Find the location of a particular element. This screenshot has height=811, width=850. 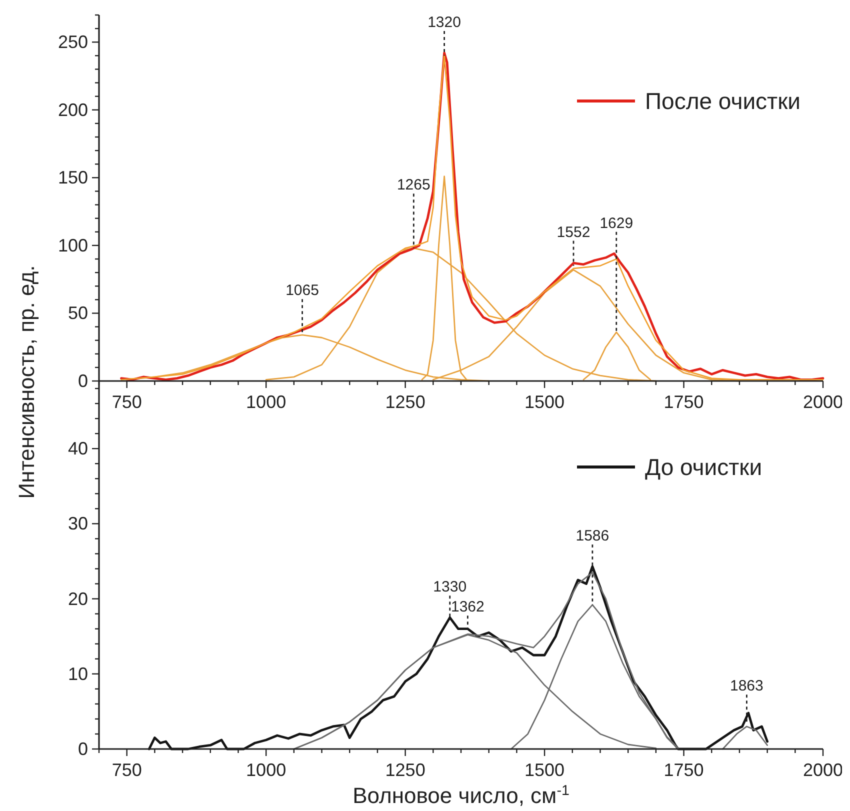

y-tick-label: 10 is located at coordinates (78, 674).